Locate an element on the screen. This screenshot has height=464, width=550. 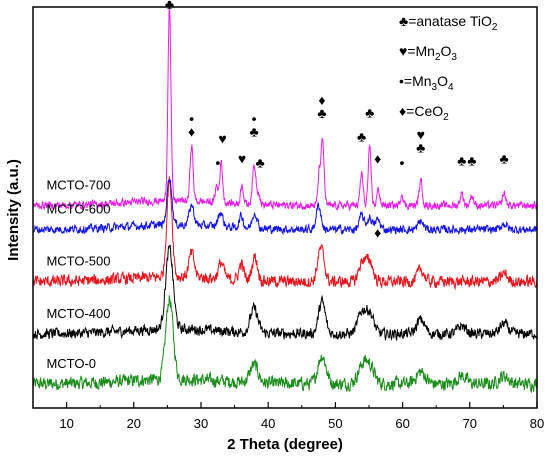
diamond-icon: ♦ is located at coordinates (402, 111).